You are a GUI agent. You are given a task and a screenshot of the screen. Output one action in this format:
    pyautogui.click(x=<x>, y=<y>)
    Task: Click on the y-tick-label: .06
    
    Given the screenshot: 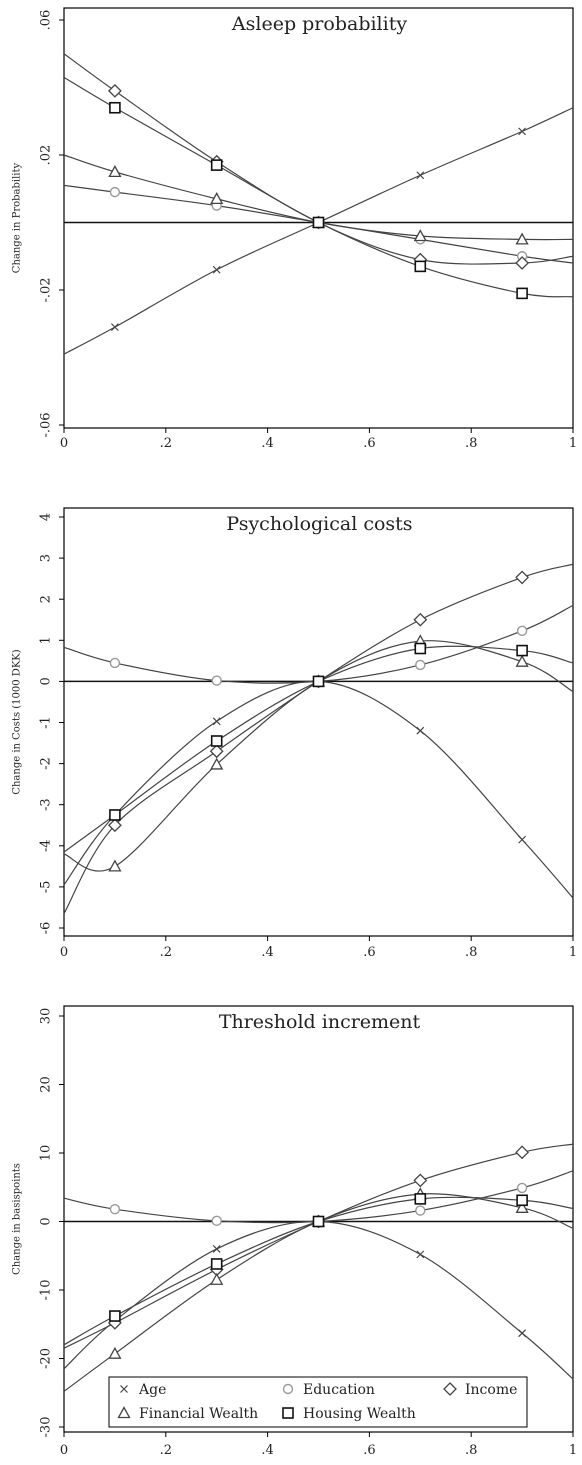 What is the action you would take?
    pyautogui.click(x=46, y=20)
    